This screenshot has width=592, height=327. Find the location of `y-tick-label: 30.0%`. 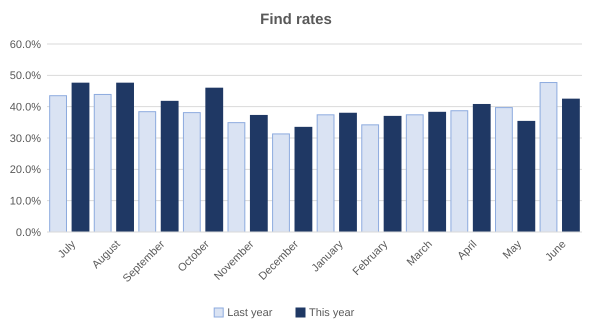

y-tick-label: 30.0% is located at coordinates (26, 138).